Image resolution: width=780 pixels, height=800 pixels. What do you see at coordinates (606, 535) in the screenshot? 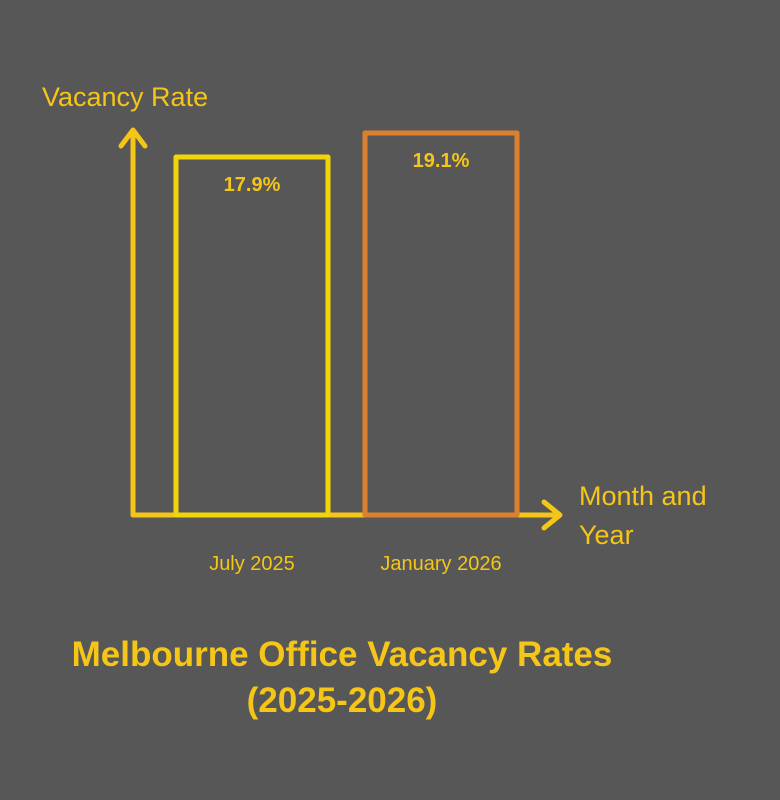
I see `x-axis-label-line2: Year` at bounding box center [606, 535].